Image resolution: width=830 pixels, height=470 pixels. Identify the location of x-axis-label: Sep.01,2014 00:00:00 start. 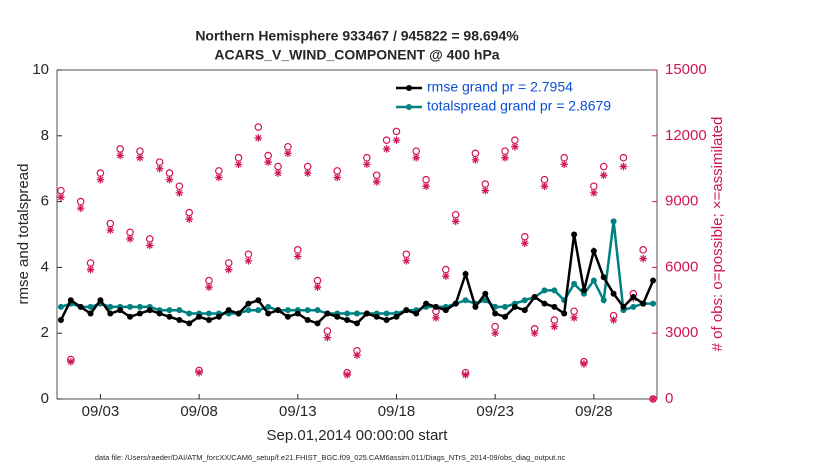
(358, 435).